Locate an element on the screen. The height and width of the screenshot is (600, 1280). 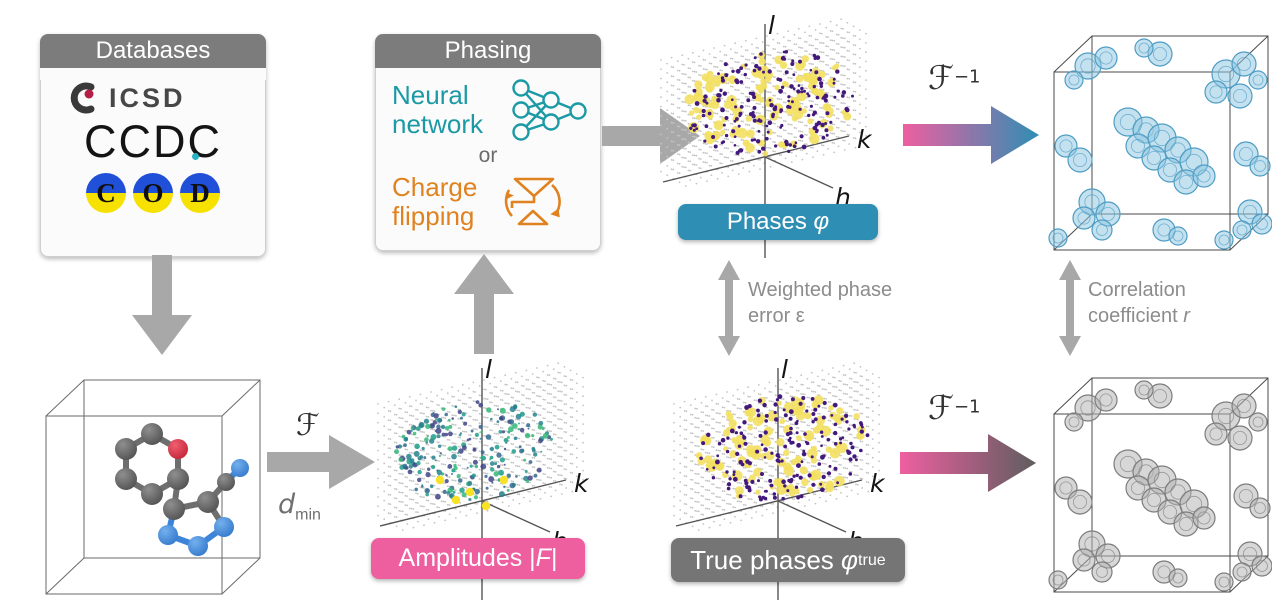
arrow-inverse-fourier-bottom is located at coordinates (968, 463).